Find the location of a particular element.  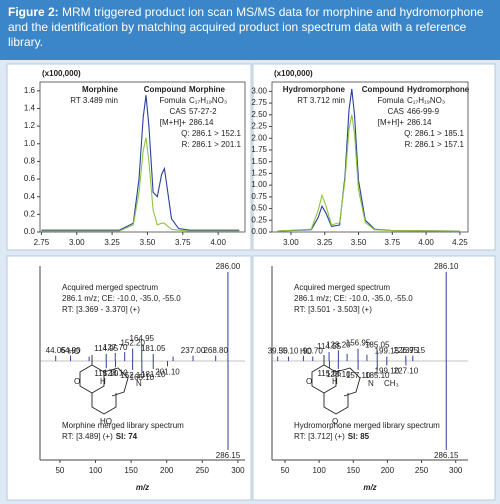

peak-label: 128.20 is located at coordinates (338, 344).